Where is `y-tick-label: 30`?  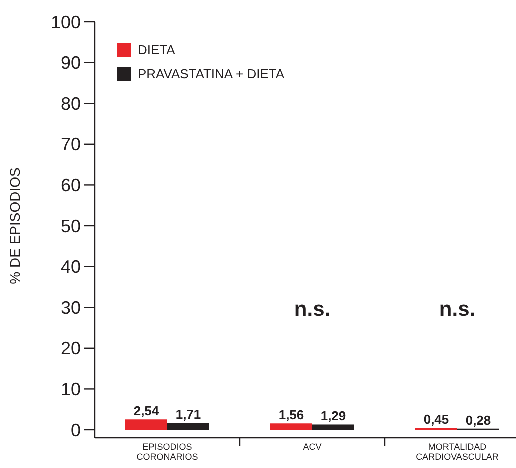 y-tick-label: 30 is located at coordinates (70, 308).